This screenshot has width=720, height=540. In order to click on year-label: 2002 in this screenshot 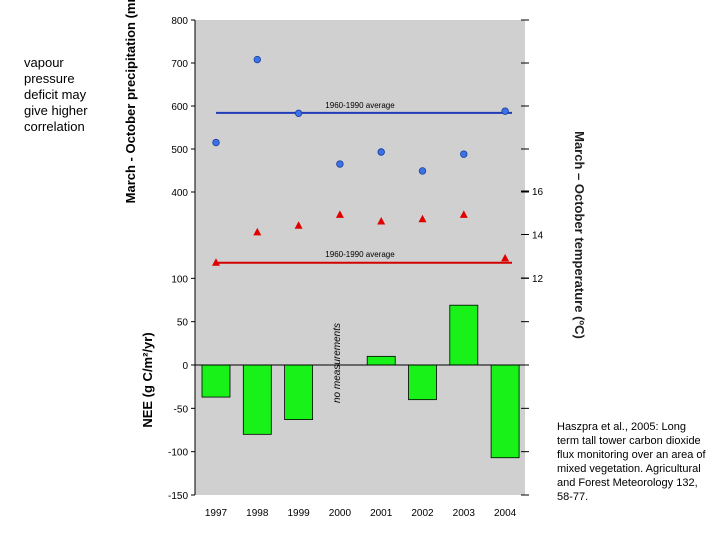, I will do `click(422, 513)`.